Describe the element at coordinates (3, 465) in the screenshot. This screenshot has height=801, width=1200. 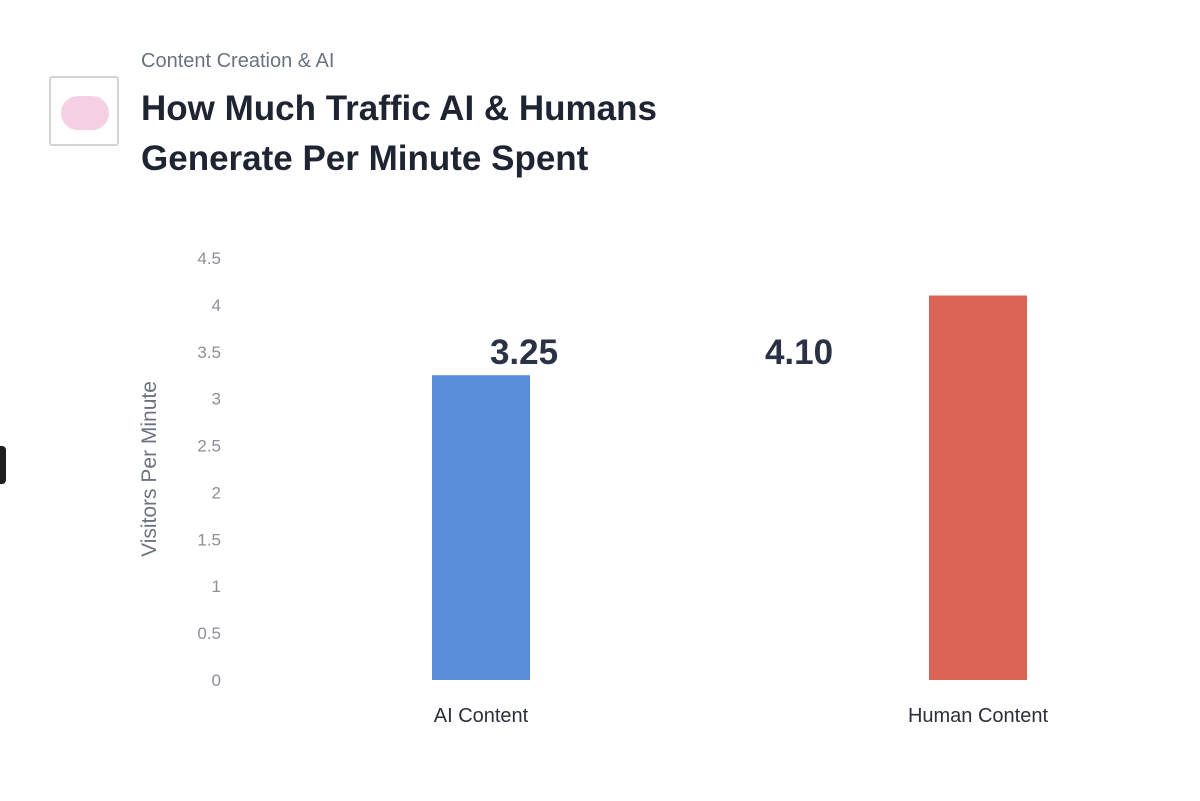
I see `side-handle` at that location.